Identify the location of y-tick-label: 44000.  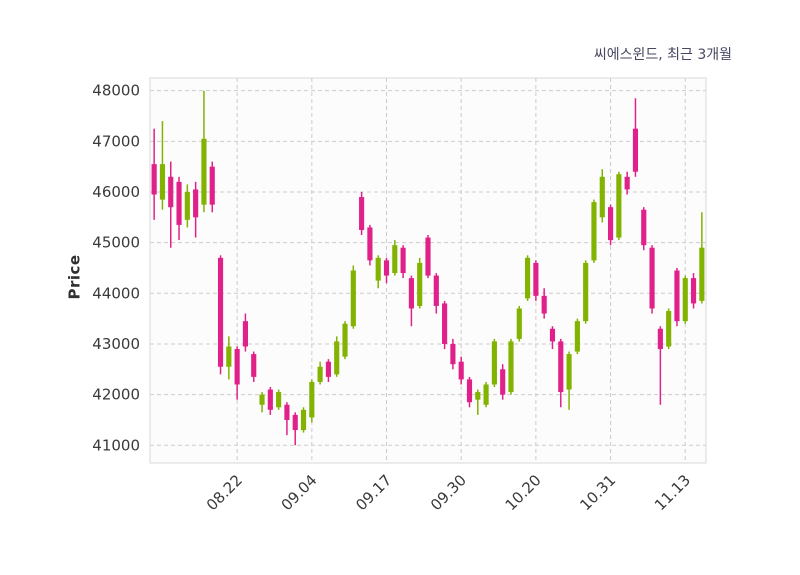
(116, 293).